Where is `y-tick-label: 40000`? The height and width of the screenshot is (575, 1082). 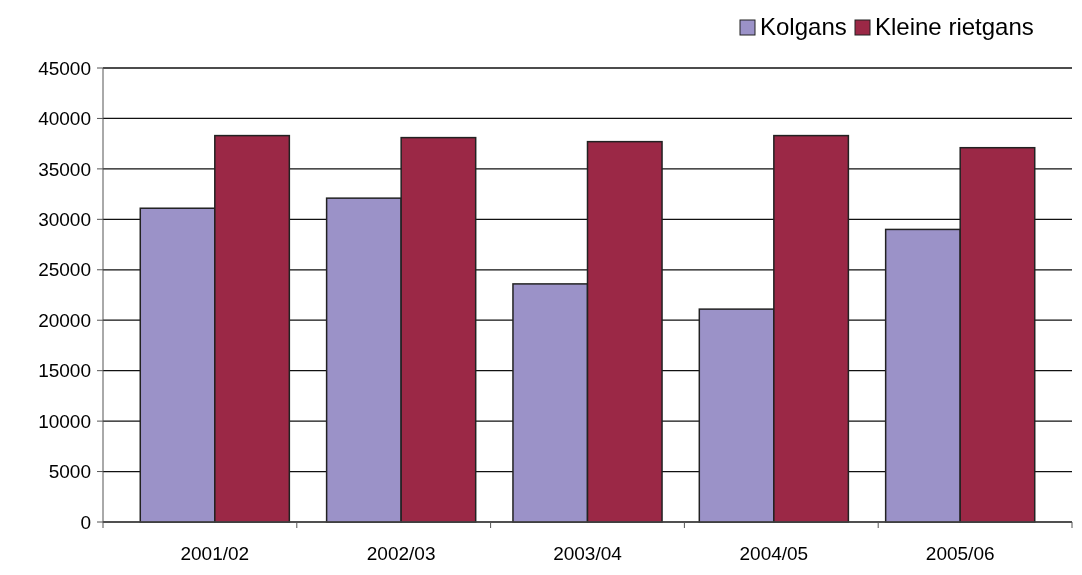 y-tick-label: 40000 is located at coordinates (64, 119).